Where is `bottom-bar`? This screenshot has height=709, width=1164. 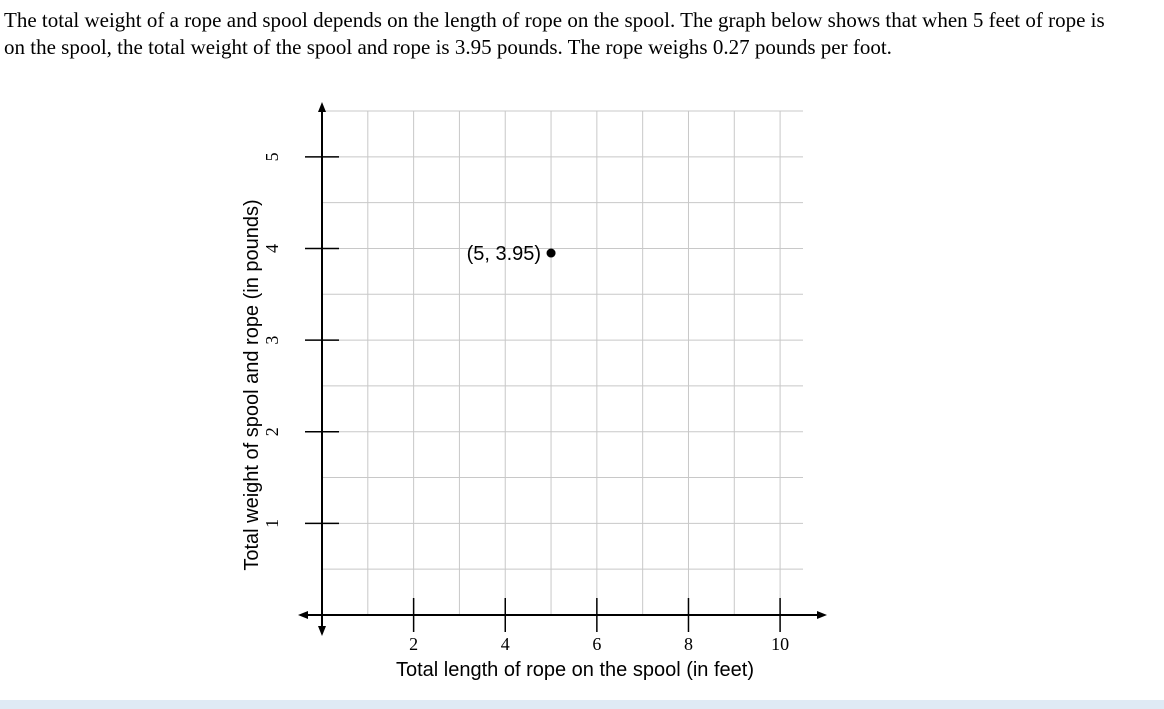
bottom-bar is located at coordinates (582, 704).